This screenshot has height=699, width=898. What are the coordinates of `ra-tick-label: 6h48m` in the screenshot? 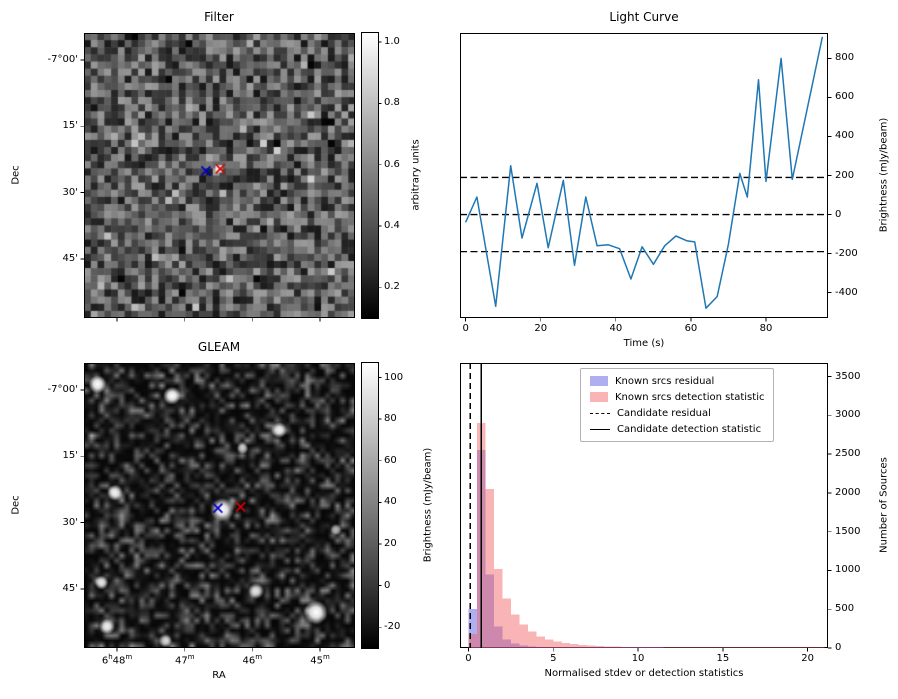 It's located at (117, 660).